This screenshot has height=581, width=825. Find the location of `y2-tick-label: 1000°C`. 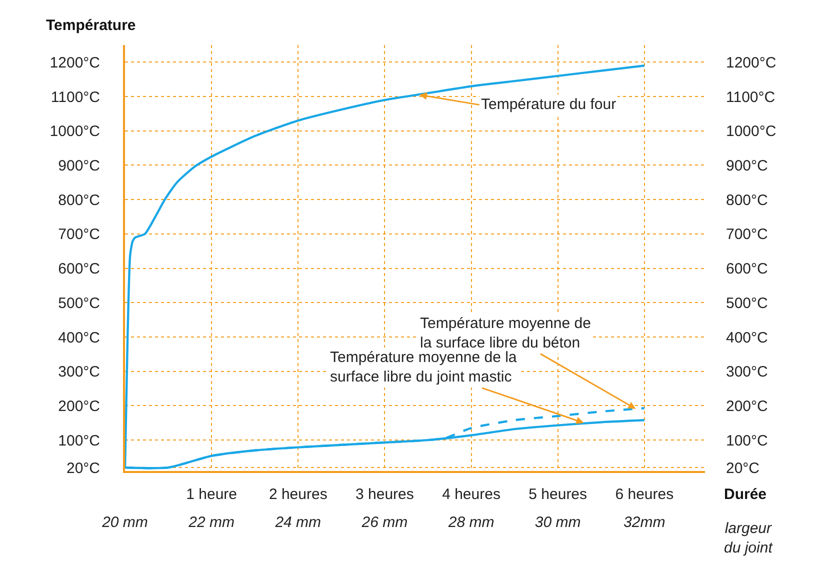

y2-tick-label: 1000°C is located at coordinates (751, 131).